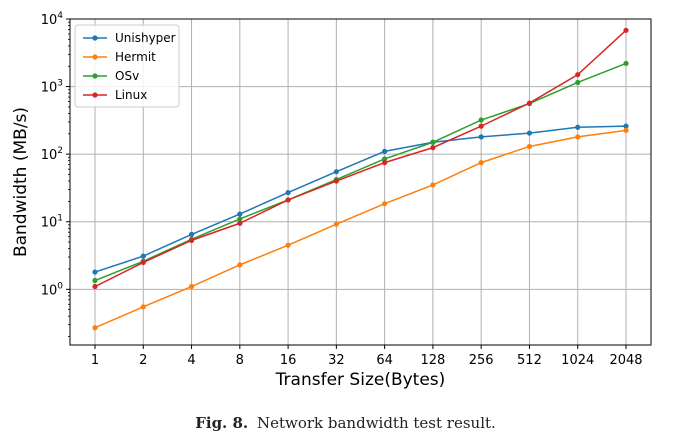  I want to click on x-tick-label: 8, so click(240, 360).